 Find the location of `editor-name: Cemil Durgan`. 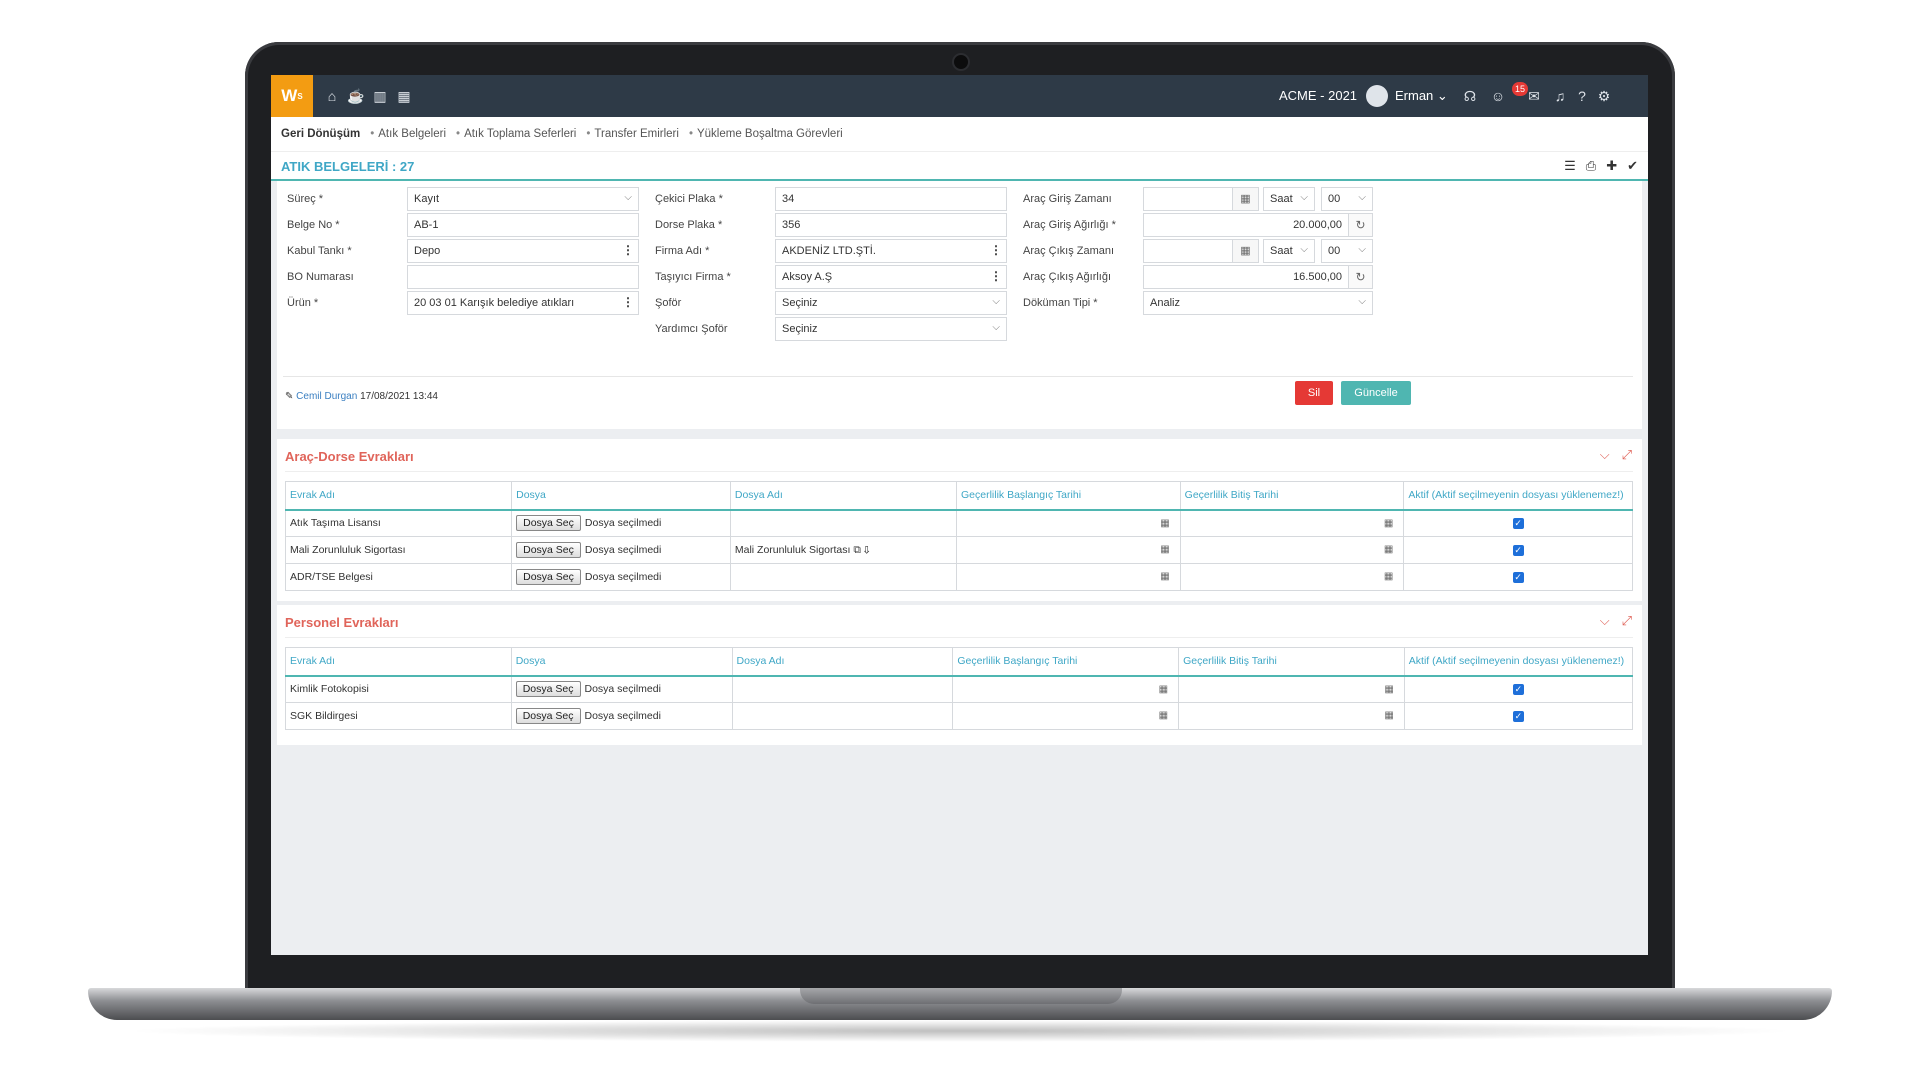

editor-name: Cemil Durgan is located at coordinates (327, 396).